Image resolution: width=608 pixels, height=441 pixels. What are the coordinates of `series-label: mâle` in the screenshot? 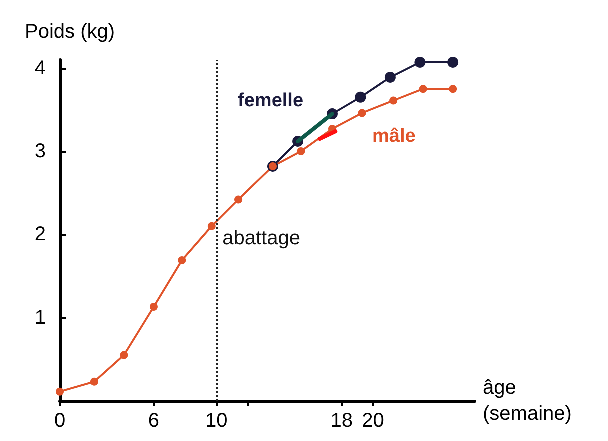 It's located at (394, 137).